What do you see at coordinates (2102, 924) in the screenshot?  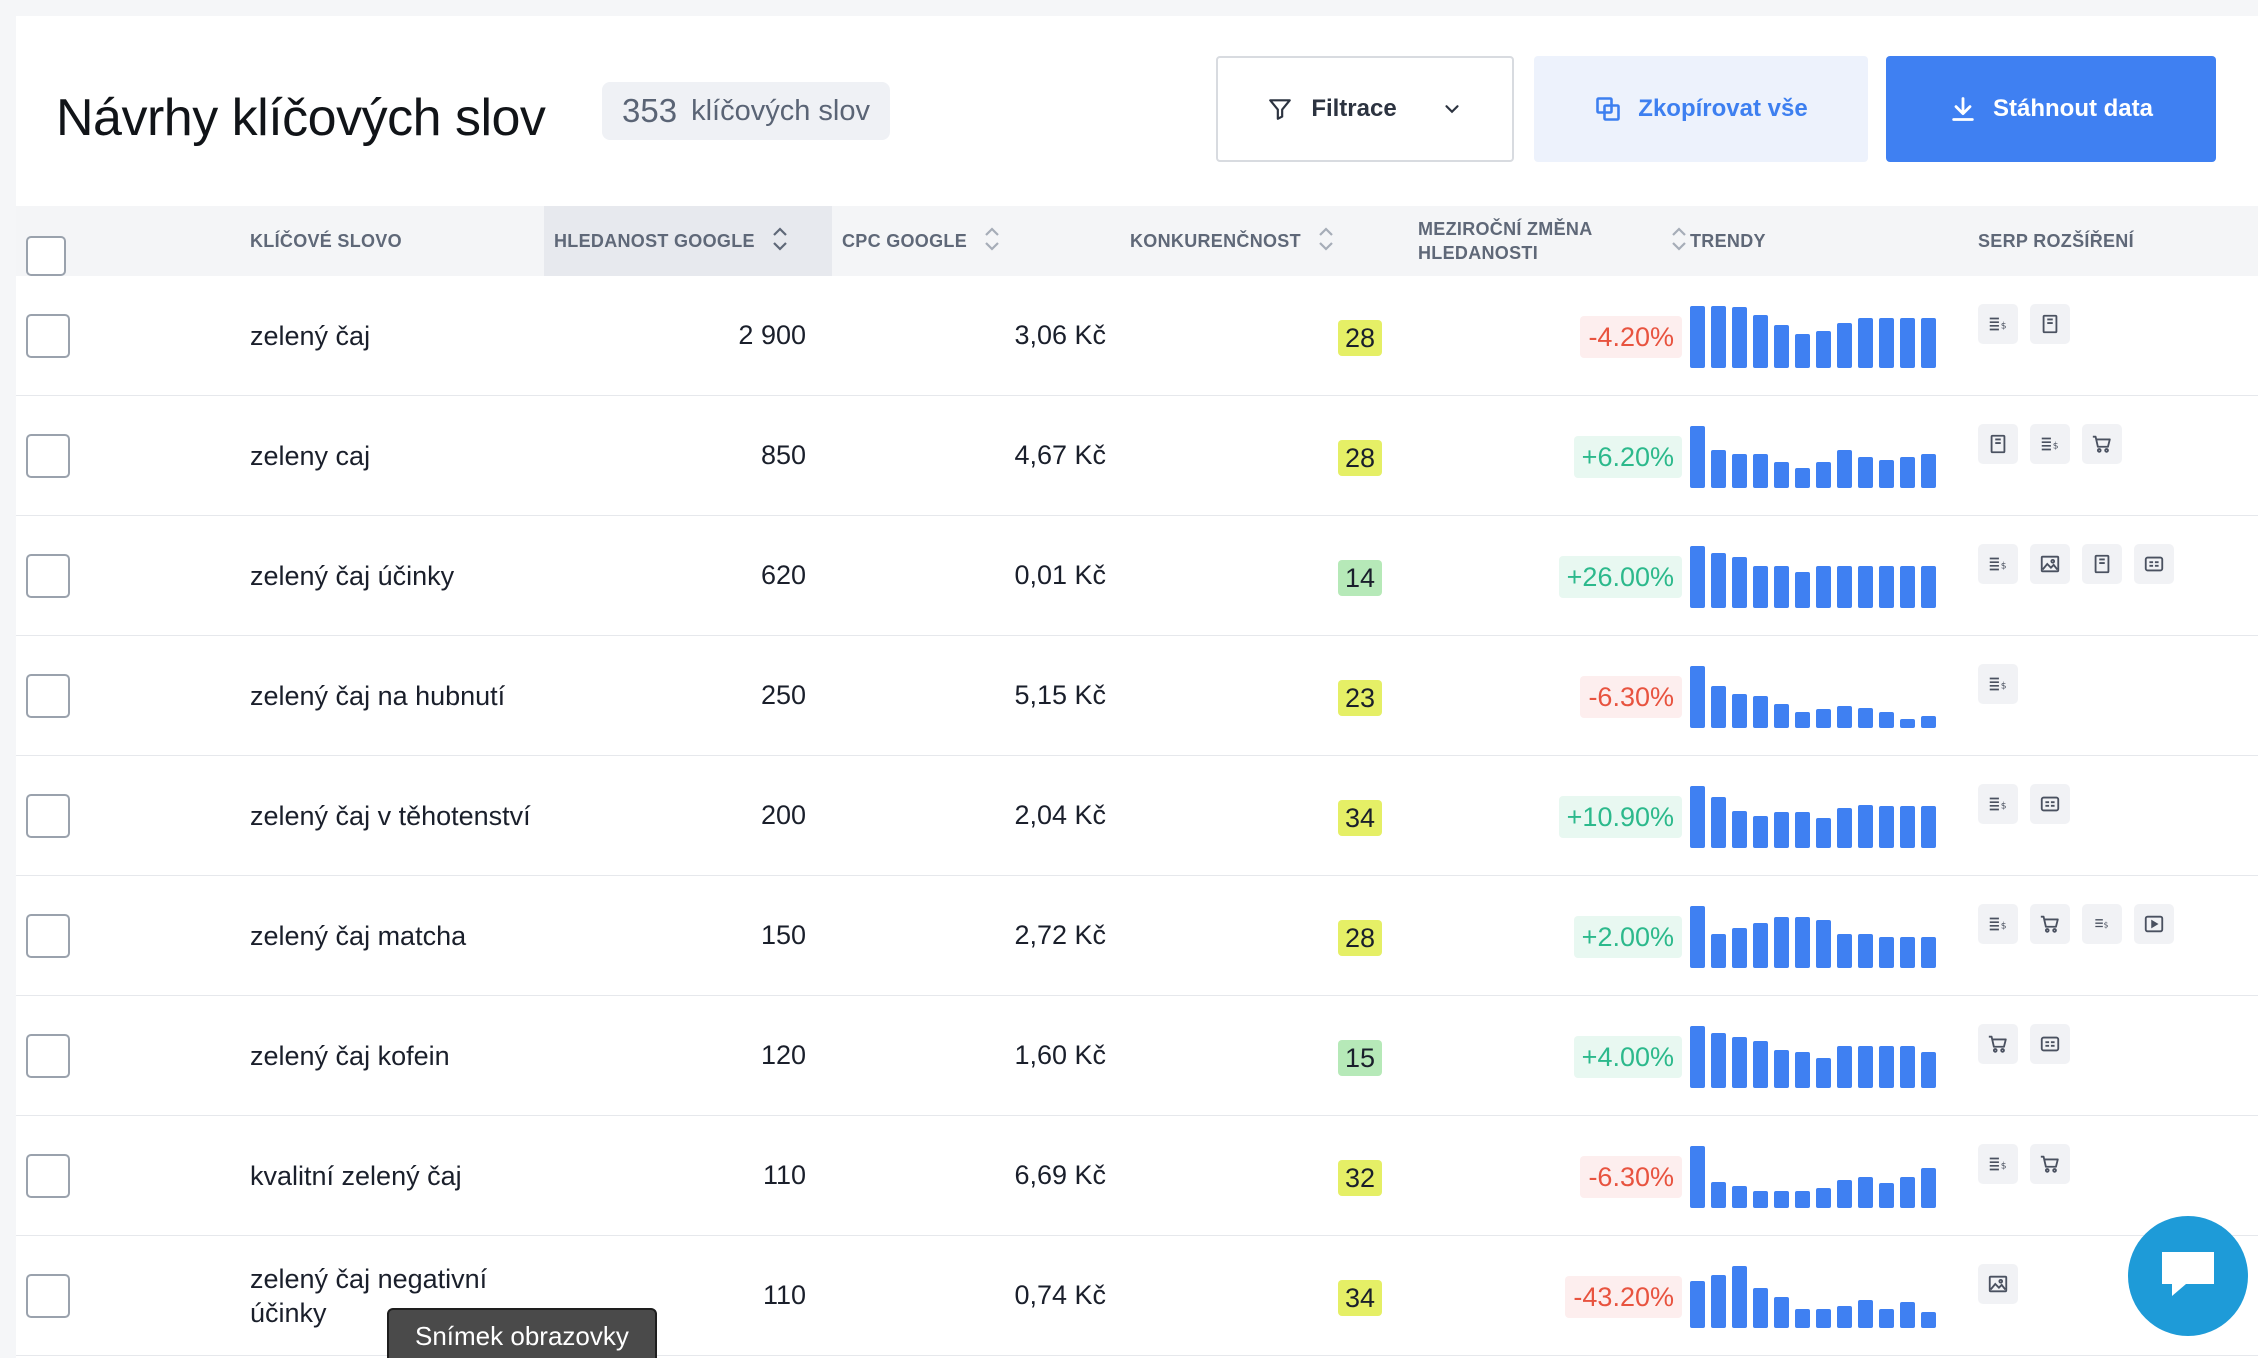 I see `ads-small-icon: $` at bounding box center [2102, 924].